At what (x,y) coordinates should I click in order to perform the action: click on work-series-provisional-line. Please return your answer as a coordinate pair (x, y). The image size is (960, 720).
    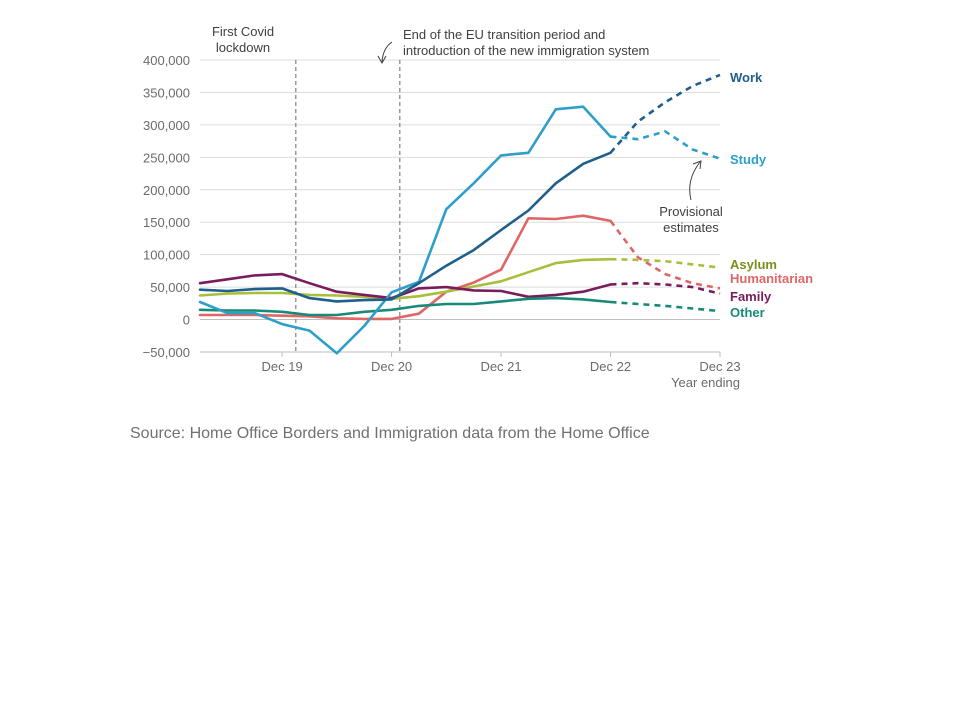
    Looking at the image, I should click on (665, 113).